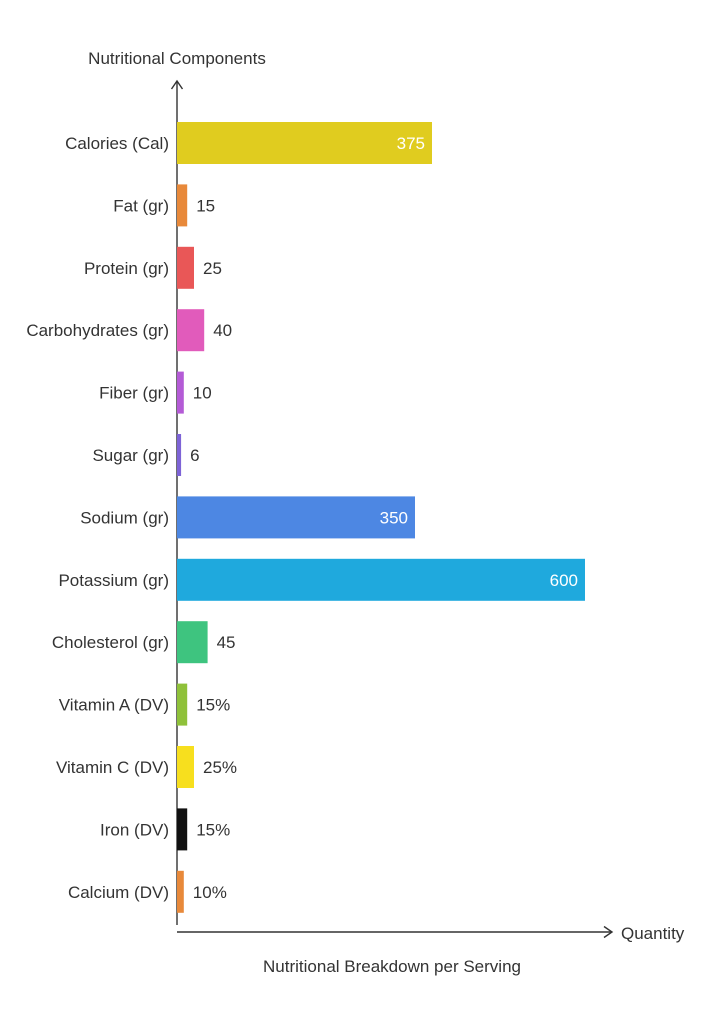 The width and height of the screenshot is (723, 1024). Describe the element at coordinates (141, 205) in the screenshot. I see `category-label: Fat (gr)` at that location.